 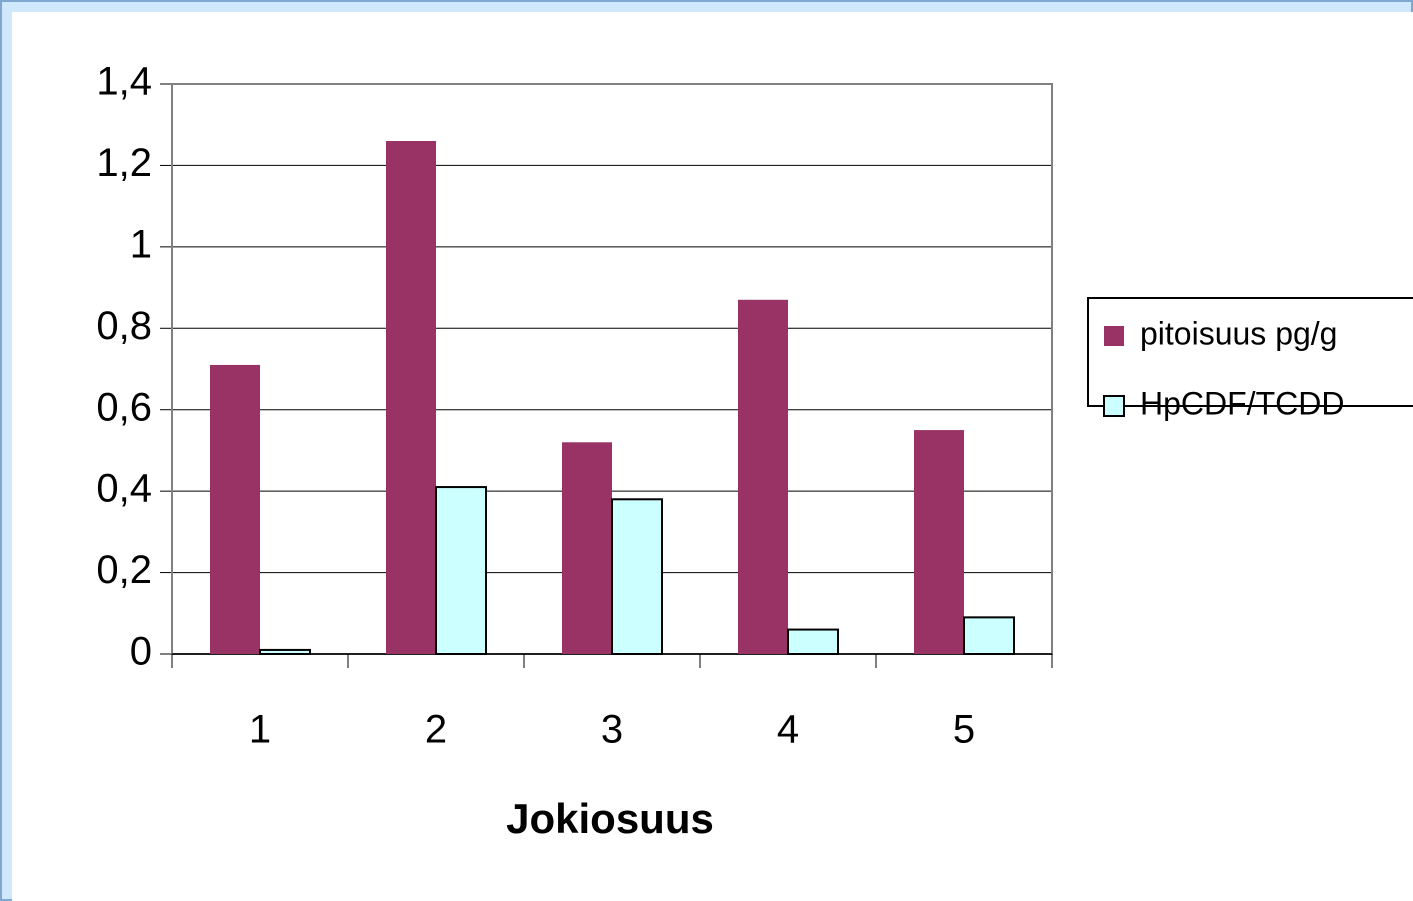 I want to click on y-tick-label: 1, so click(x=141, y=244).